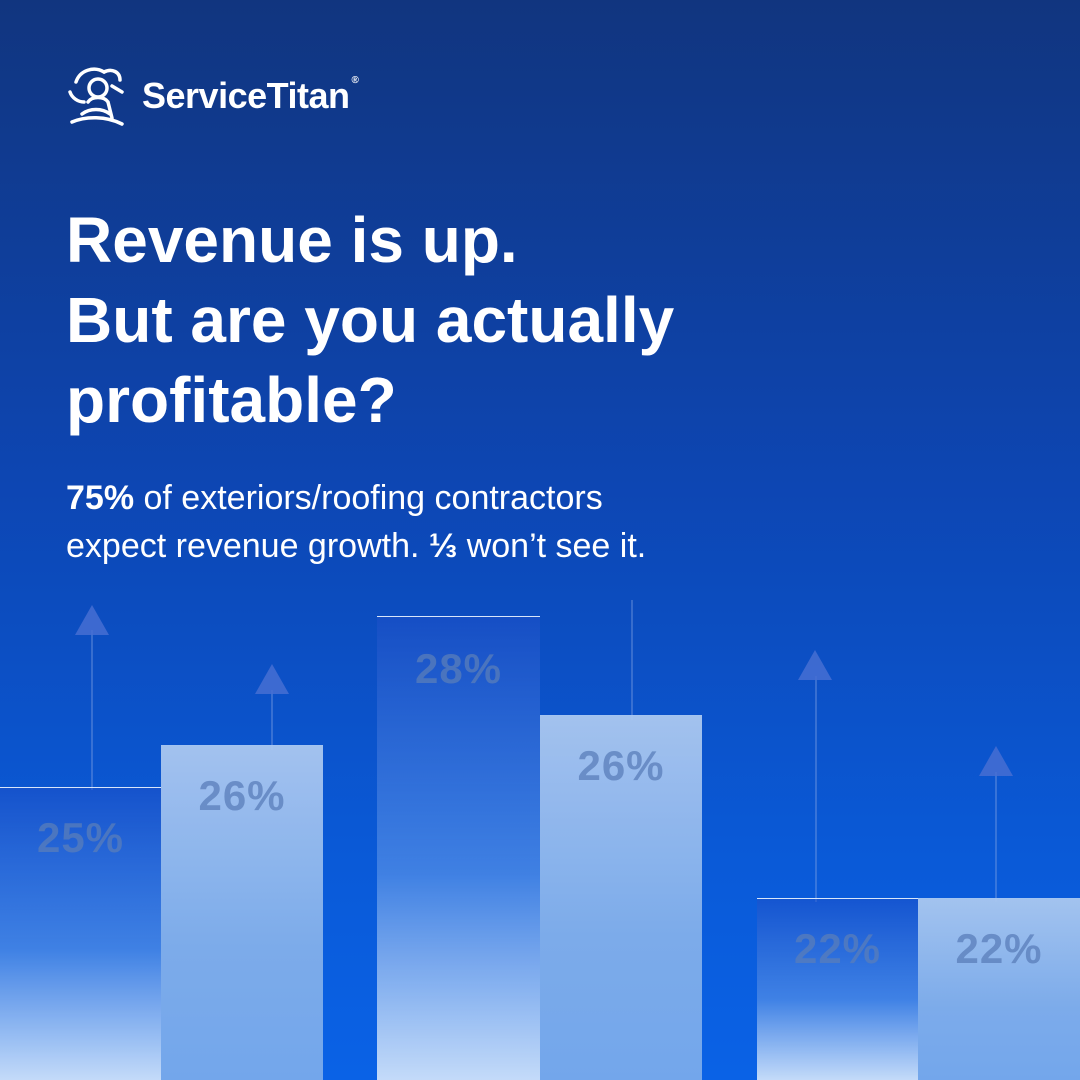 This screenshot has height=1080, width=1080. What do you see at coordinates (355, 80) in the screenshot?
I see `registered-mark: ®` at bounding box center [355, 80].